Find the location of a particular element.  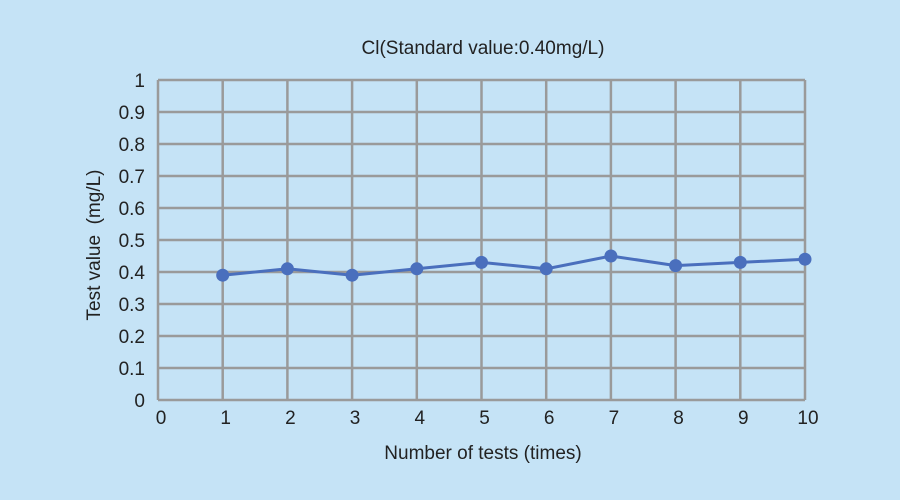

y-tick-label: 0 is located at coordinates (139, 401).